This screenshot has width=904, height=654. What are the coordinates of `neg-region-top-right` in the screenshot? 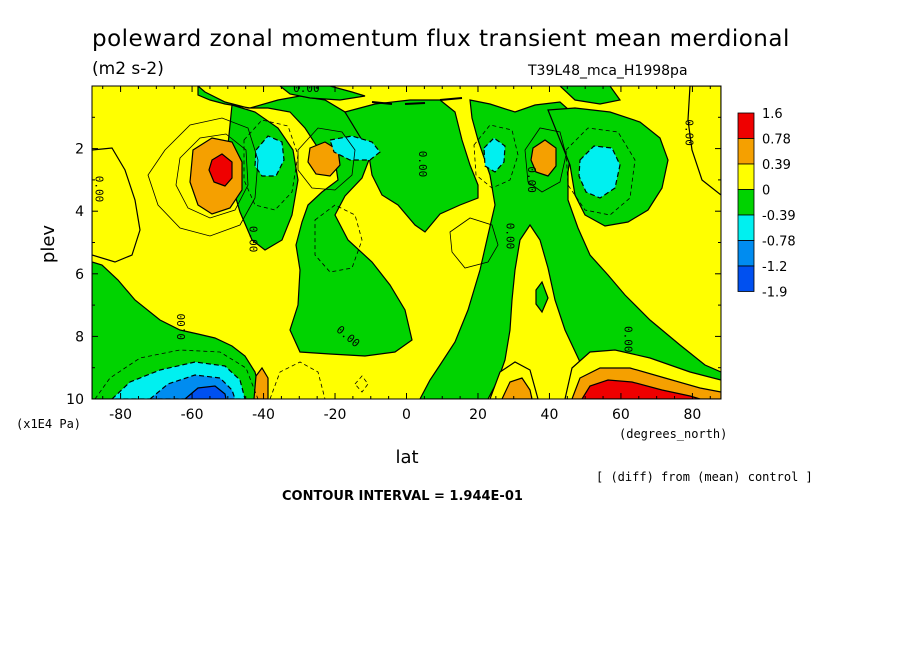 It's located at (590, 95).